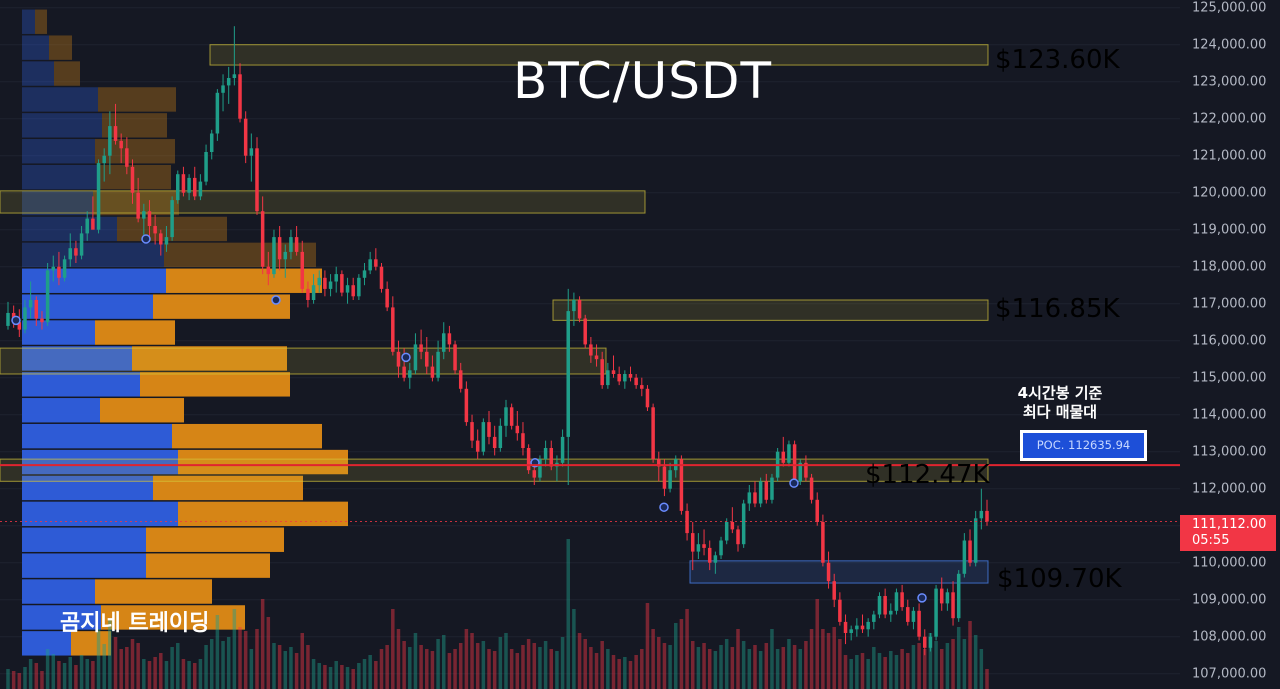 The width and height of the screenshot is (1280, 689). What do you see at coordinates (1060, 403) in the screenshot?
I see `poc-note: 4시간봉 기준 최다 매물대` at bounding box center [1060, 403].